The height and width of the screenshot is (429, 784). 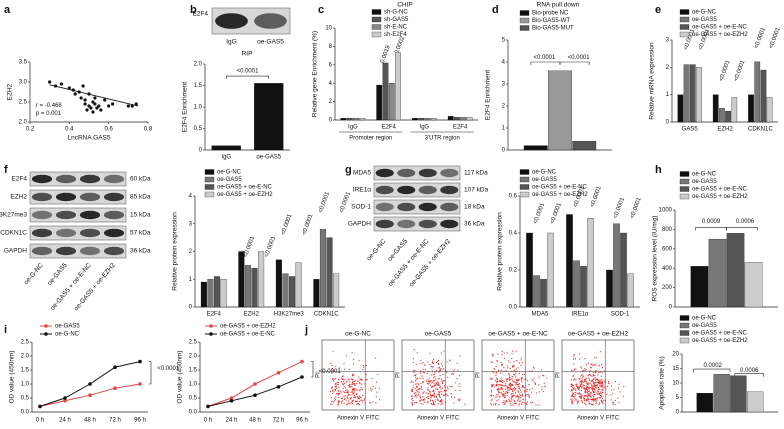 I want to click on y-axis-label: E2F4 Enrichment, so click(x=185, y=107).